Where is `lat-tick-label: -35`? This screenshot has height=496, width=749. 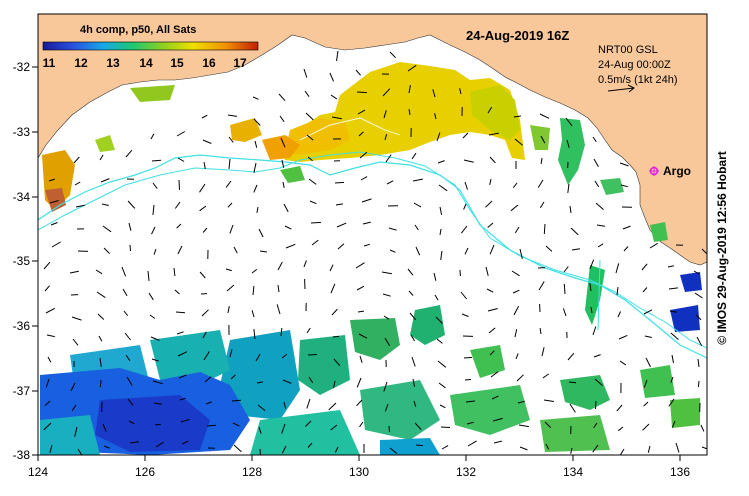 lat-tick-label: -35 is located at coordinates (22, 261).